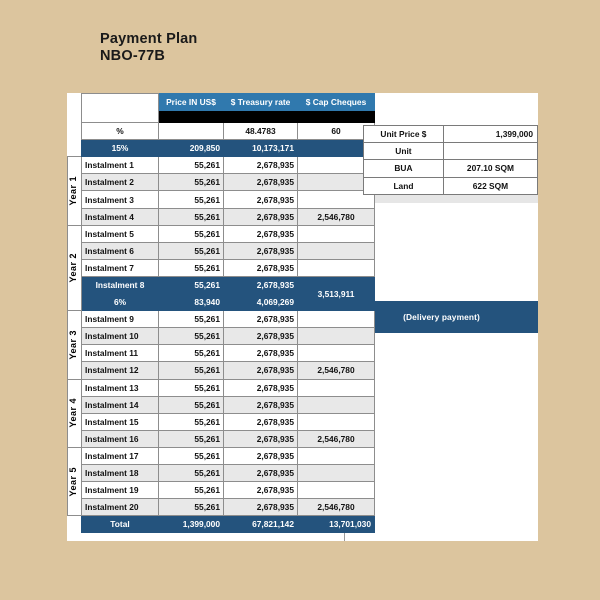 Image resolution: width=600 pixels, height=600 pixels. Describe the element at coordinates (120, 438) in the screenshot. I see `instalment-label: Instalment 16` at that location.